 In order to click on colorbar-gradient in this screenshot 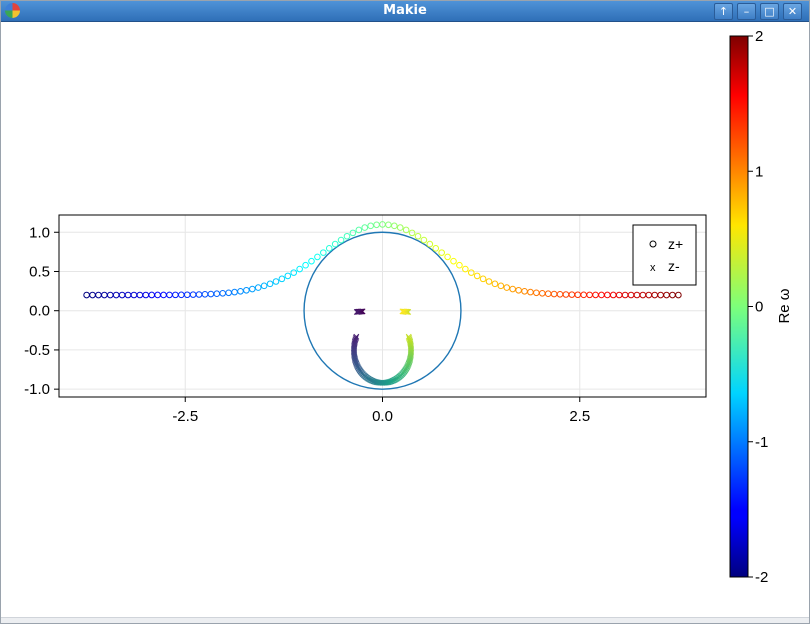, I will do `click(739, 306)`.